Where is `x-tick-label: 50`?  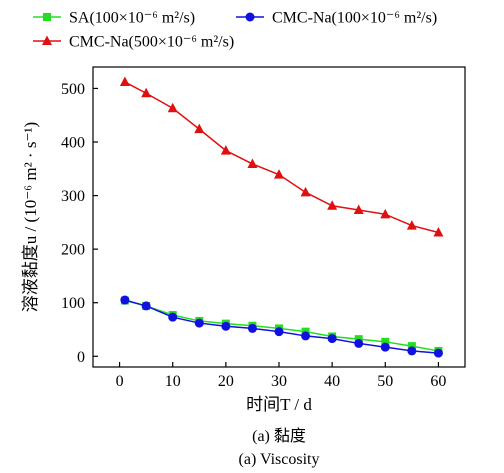 x-tick-label: 50 is located at coordinates (385, 381).